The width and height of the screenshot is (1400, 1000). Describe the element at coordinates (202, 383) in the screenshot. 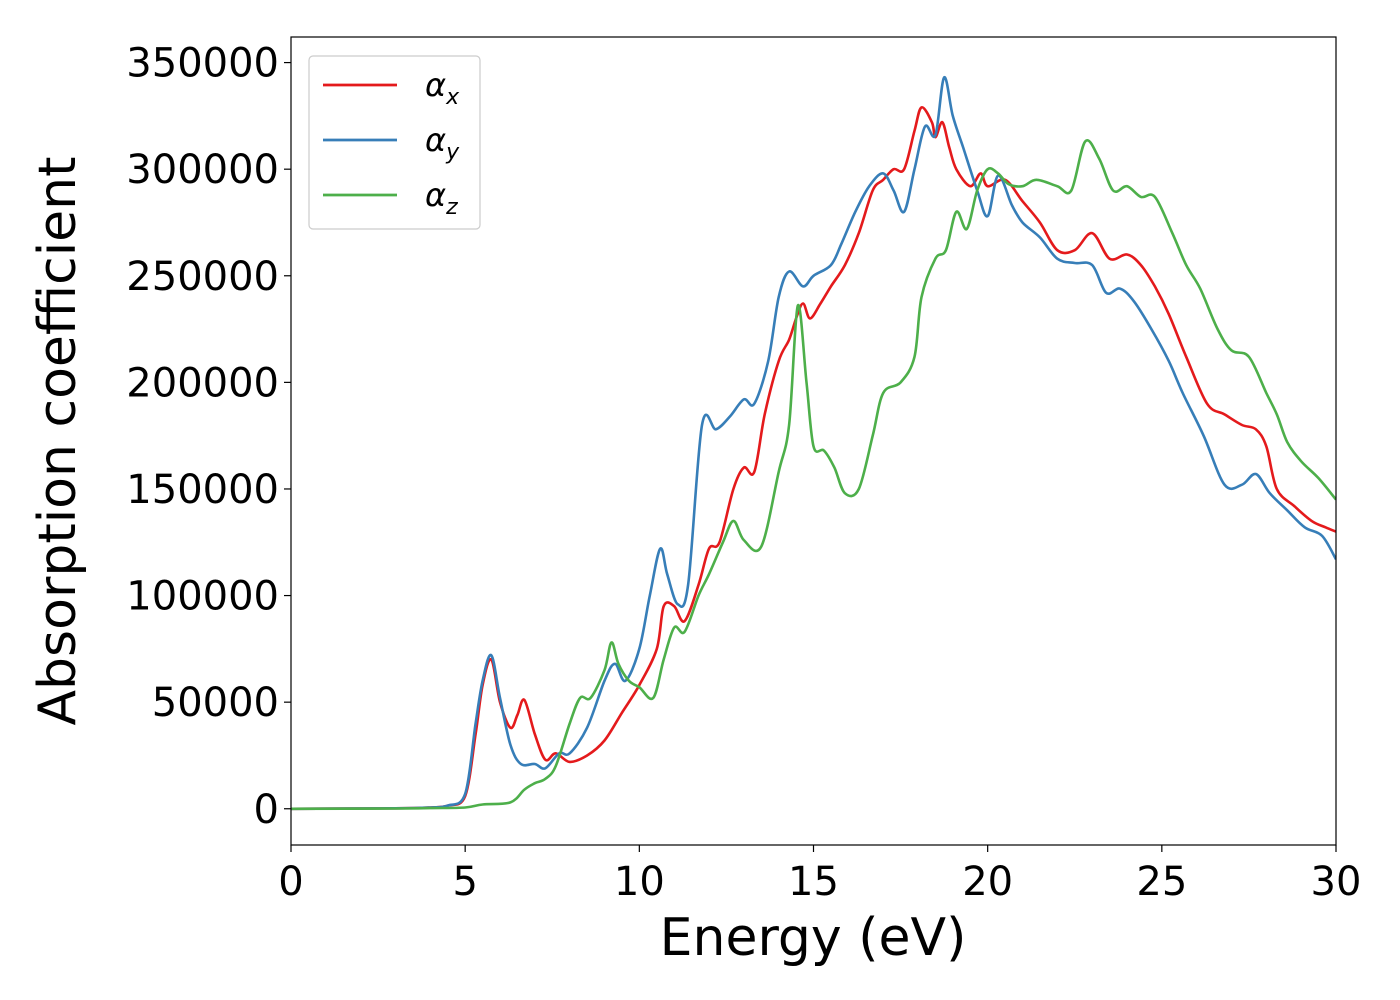

I see `y-tick-label: 200000` at that location.